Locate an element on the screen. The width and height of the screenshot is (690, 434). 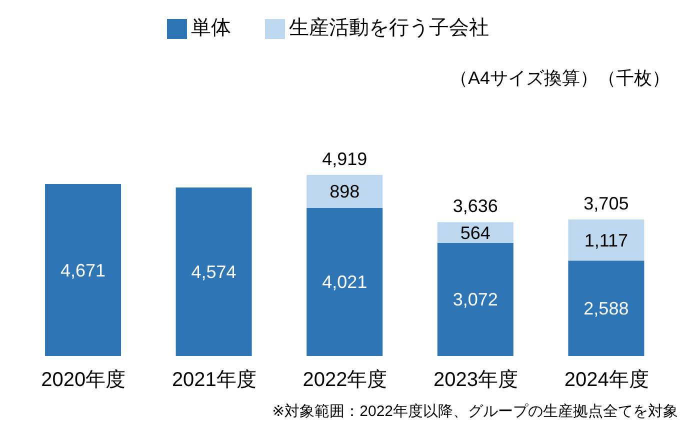
x-tick-label: 2024年度 is located at coordinates (606, 380).